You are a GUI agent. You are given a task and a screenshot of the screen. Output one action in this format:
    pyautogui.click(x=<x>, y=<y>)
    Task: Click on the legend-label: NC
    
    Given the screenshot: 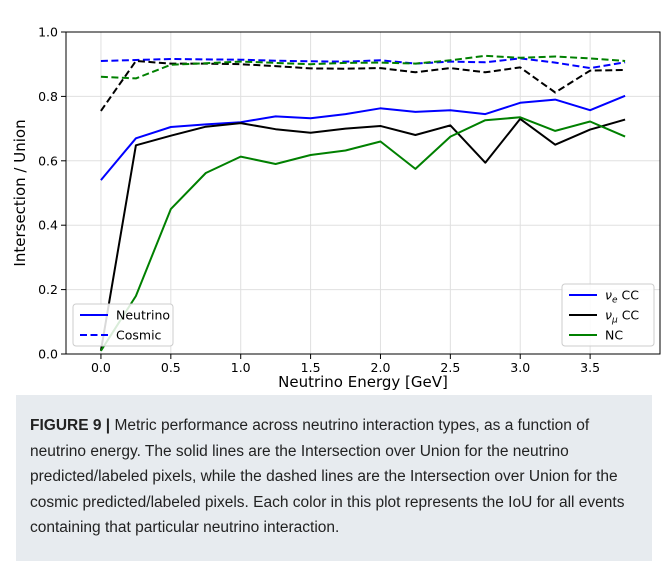 What is the action you would take?
    pyautogui.click(x=614, y=335)
    